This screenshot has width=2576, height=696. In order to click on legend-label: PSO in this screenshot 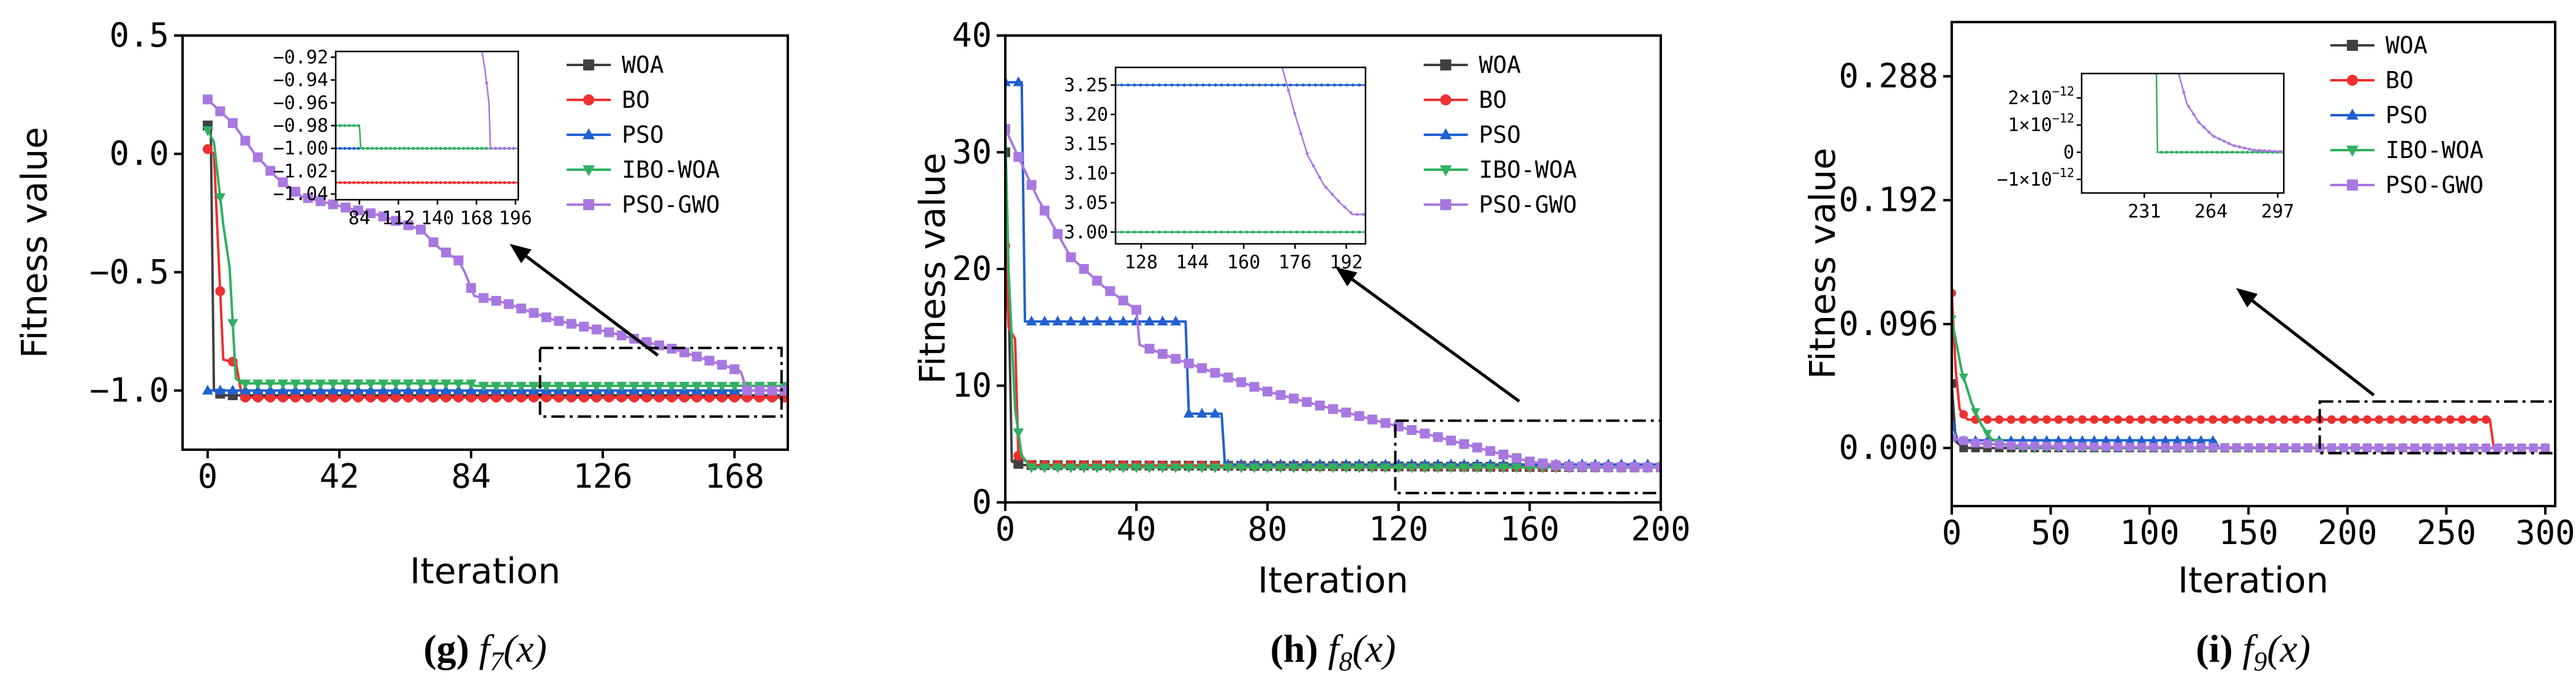, I will do `click(643, 134)`.